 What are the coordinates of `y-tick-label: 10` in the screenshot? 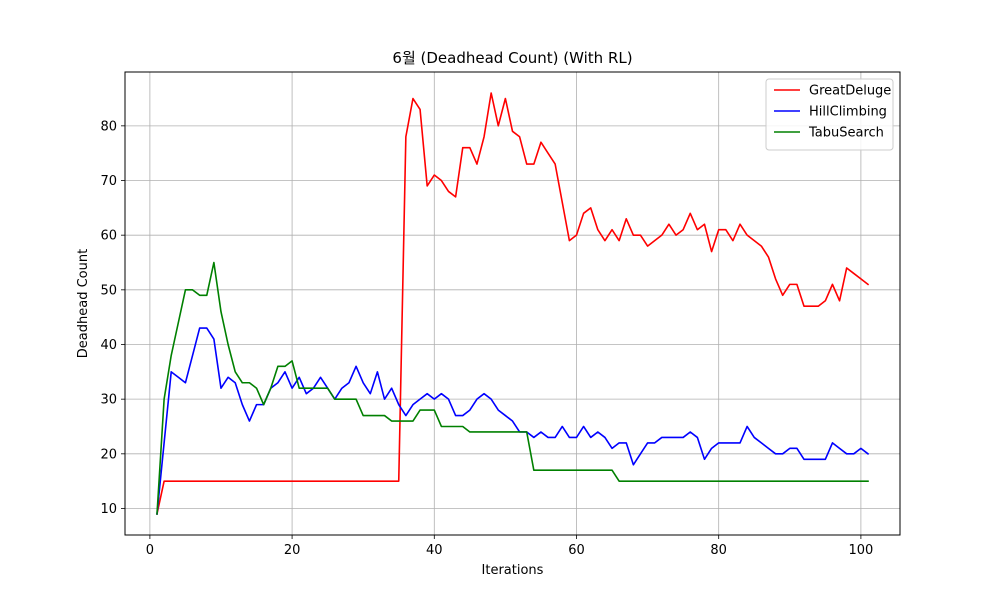 It's located at (108, 509).